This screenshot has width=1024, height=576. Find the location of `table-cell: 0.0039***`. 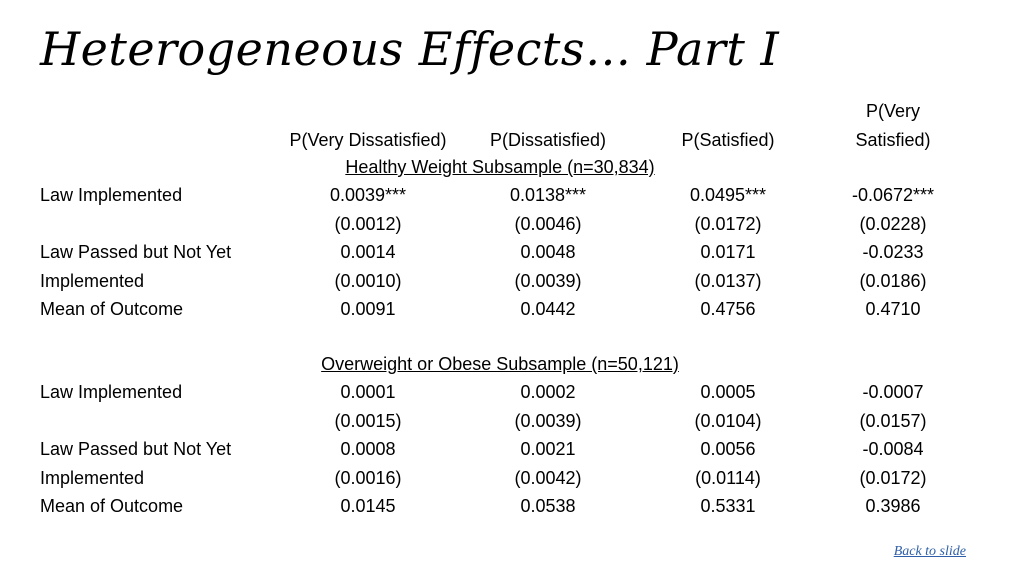

table-cell: 0.0039*** is located at coordinates (368, 195).